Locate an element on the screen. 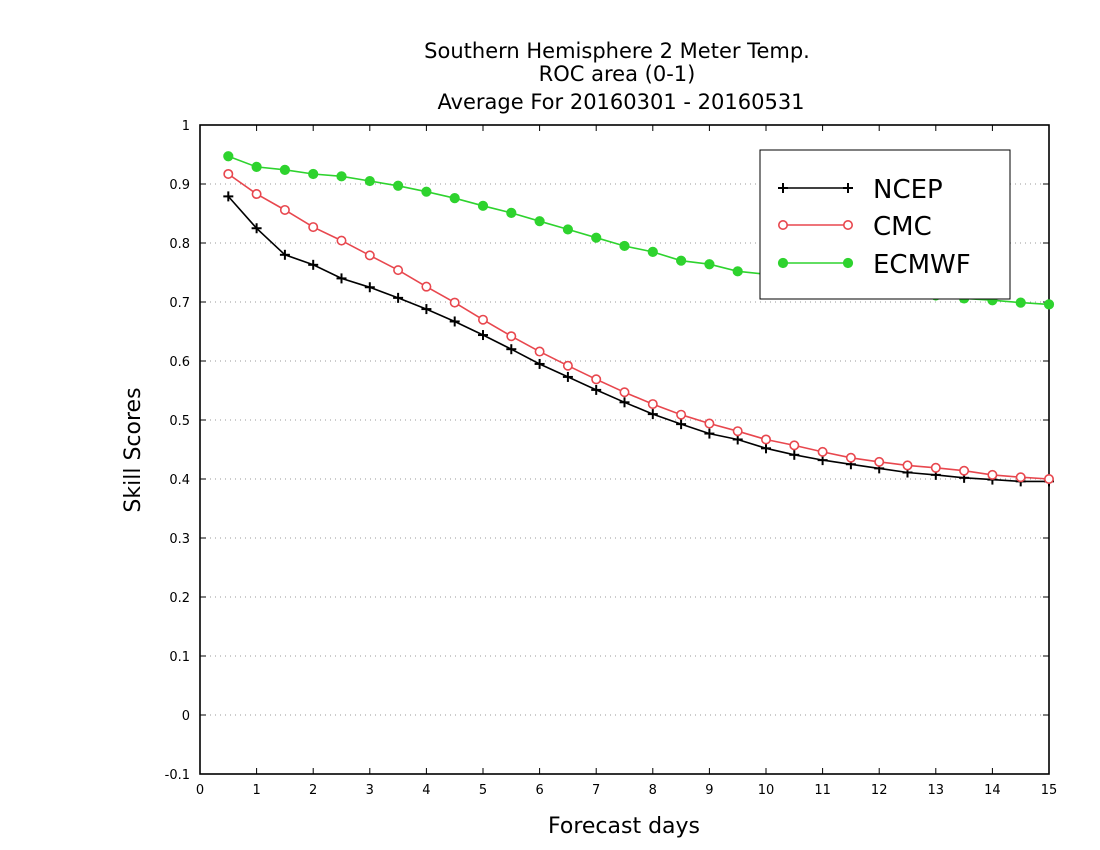  title-line-1: Southern Hemisphere 2 Meter Temp. is located at coordinates (617, 51).